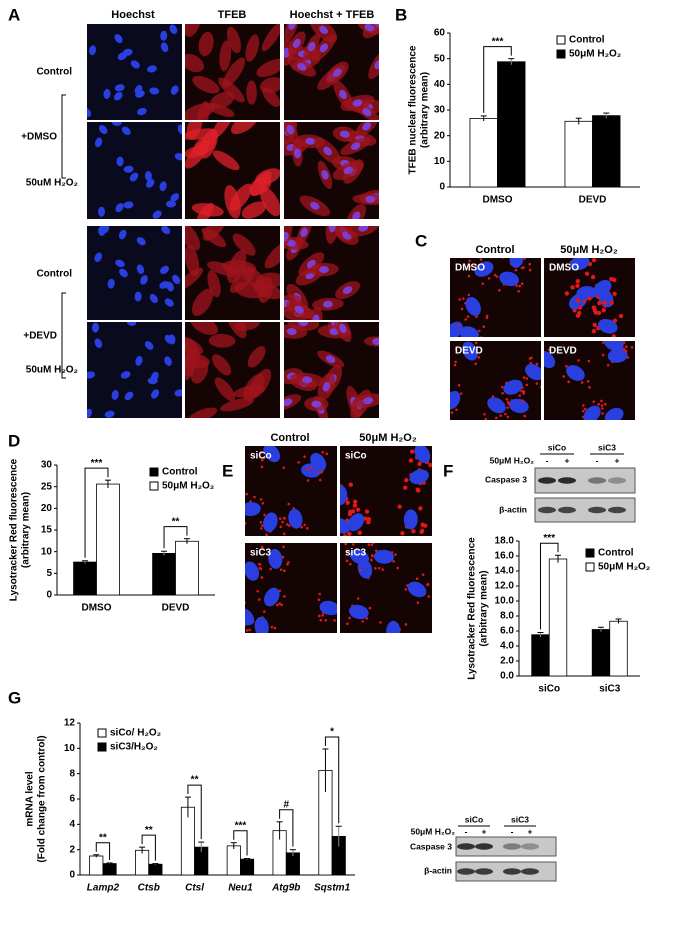 The width and height of the screenshot is (700, 933). I want to click on y-tick-label: 25, so click(47, 486).